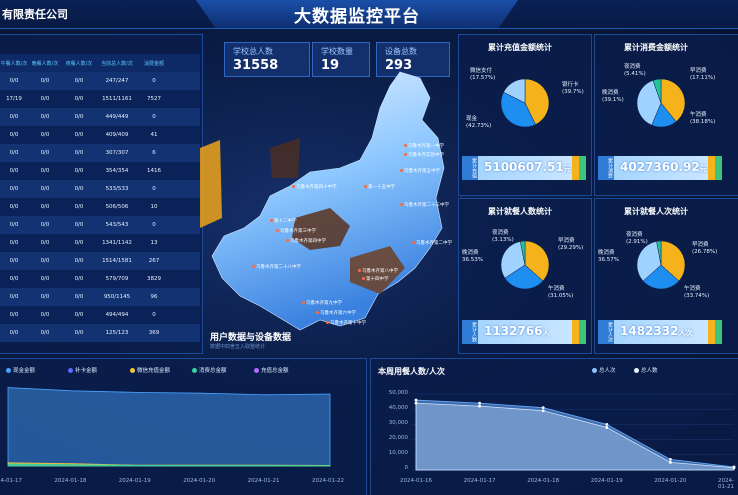 The image size is (738, 495). Describe the element at coordinates (100, 135) in the screenshot. I see `table-row: 0/0 0/0 0/0 409/409 41` at that location.